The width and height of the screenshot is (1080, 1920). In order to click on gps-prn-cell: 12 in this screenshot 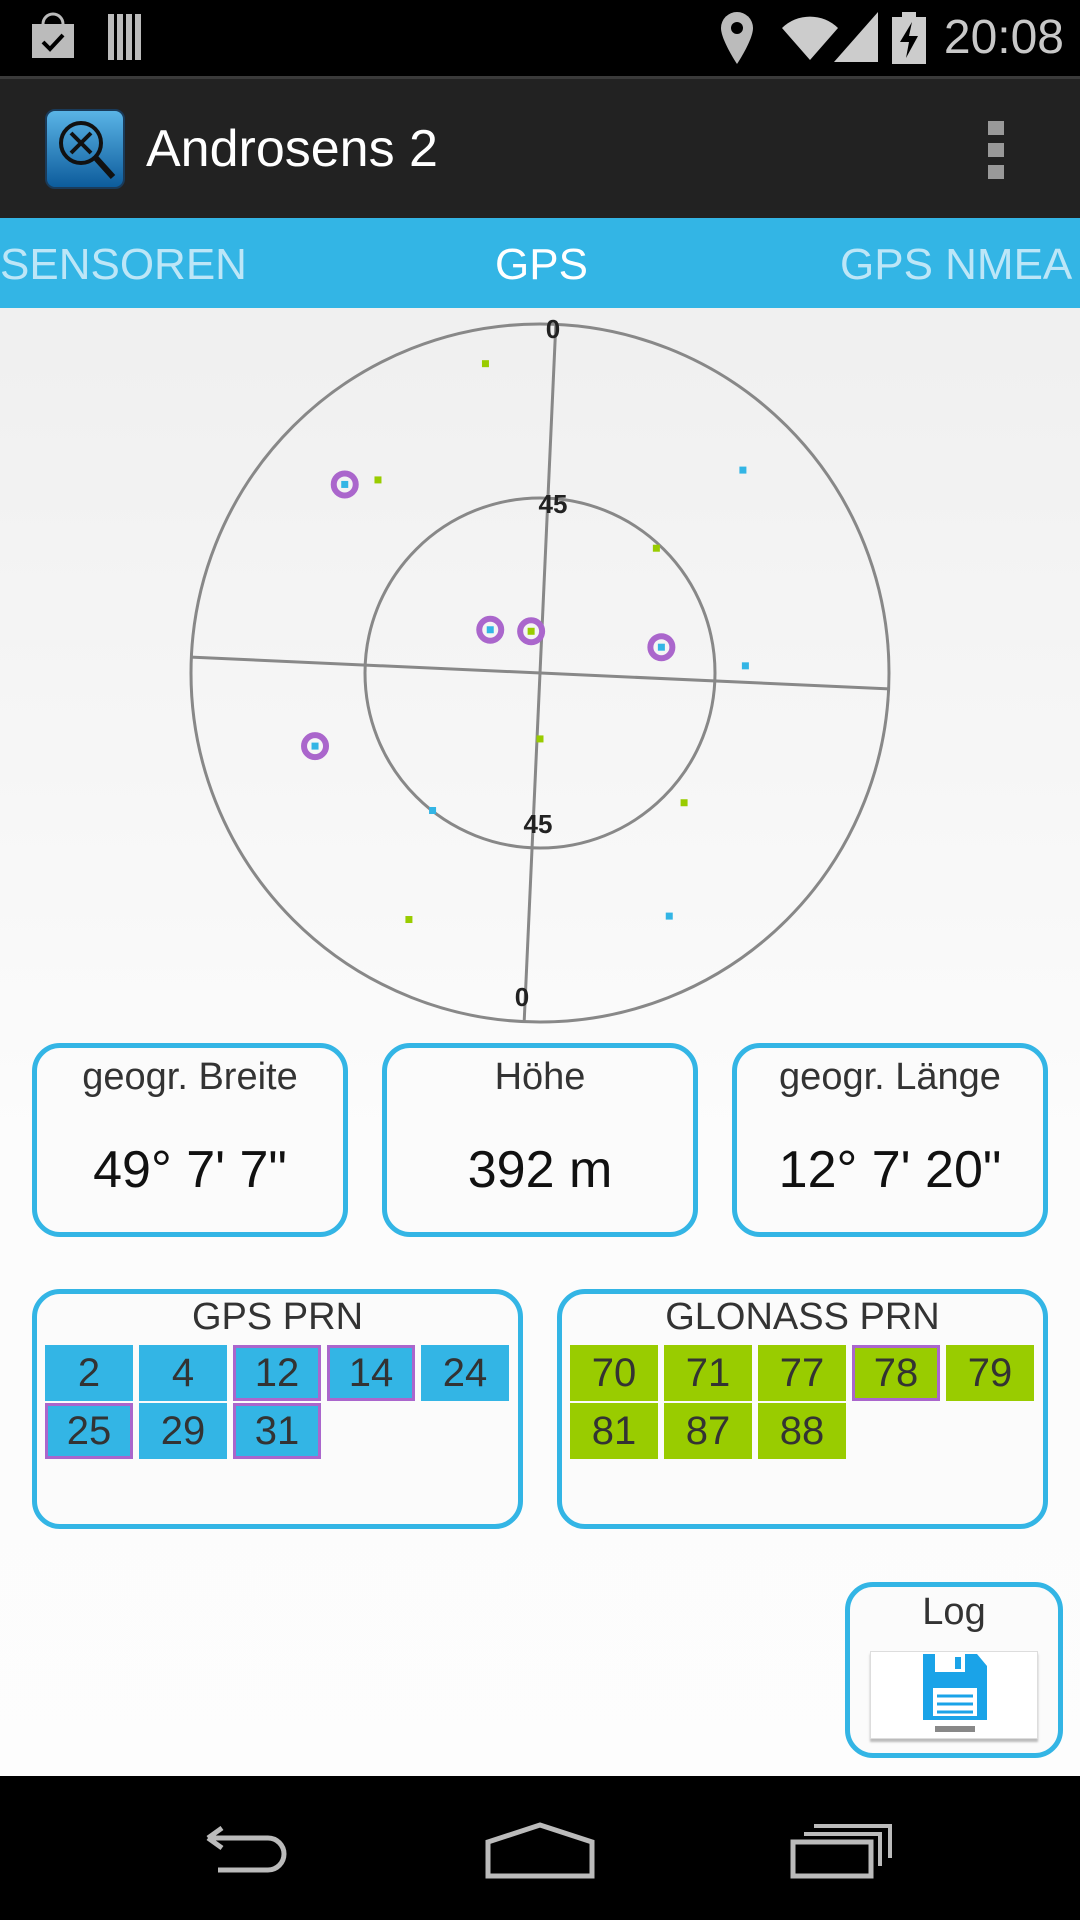, I will do `click(277, 1373)`.